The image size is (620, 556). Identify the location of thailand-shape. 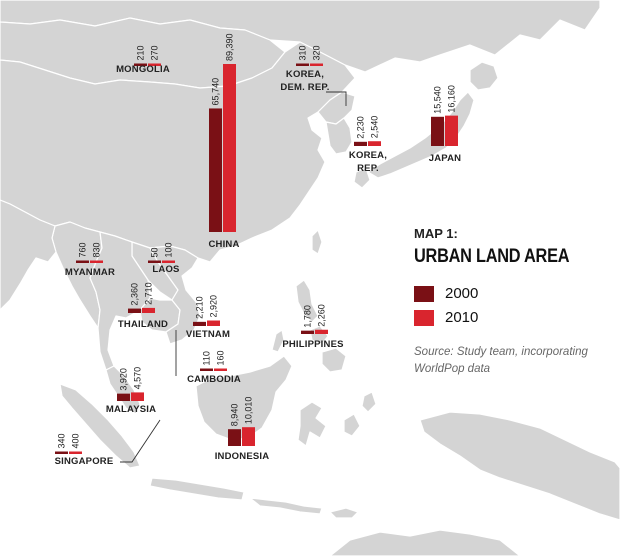
(120, 301).